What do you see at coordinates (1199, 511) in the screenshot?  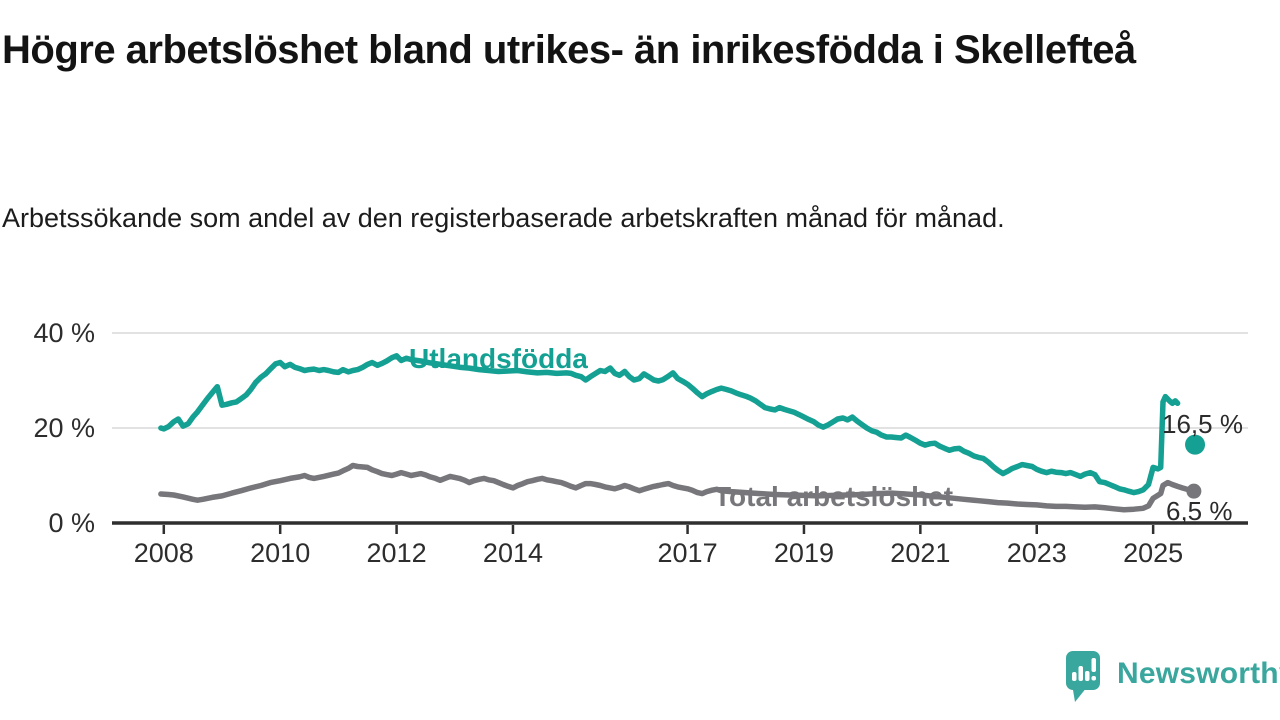 I see `end-value-label-total: 6,5 %` at bounding box center [1199, 511].